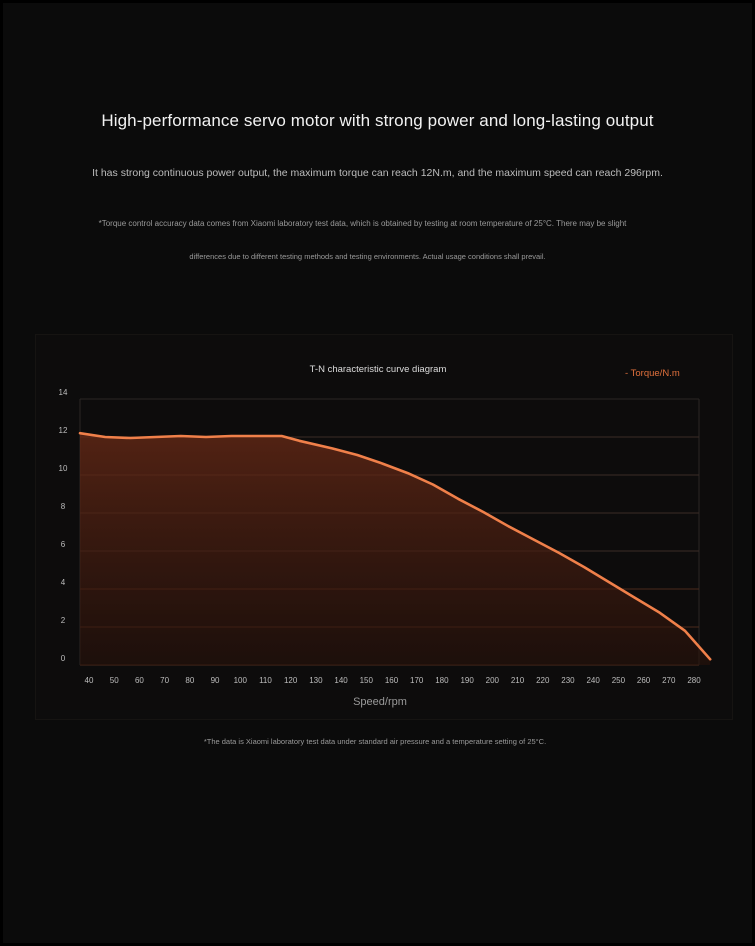 This screenshot has width=755, height=946. I want to click on legend-label: - Torque/N.m, so click(652, 373).